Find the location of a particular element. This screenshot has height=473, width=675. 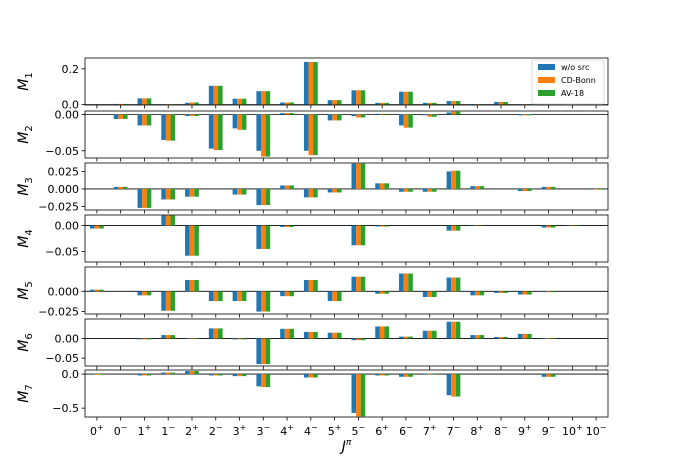

x-tick-label: 6+ is located at coordinates (382, 430).